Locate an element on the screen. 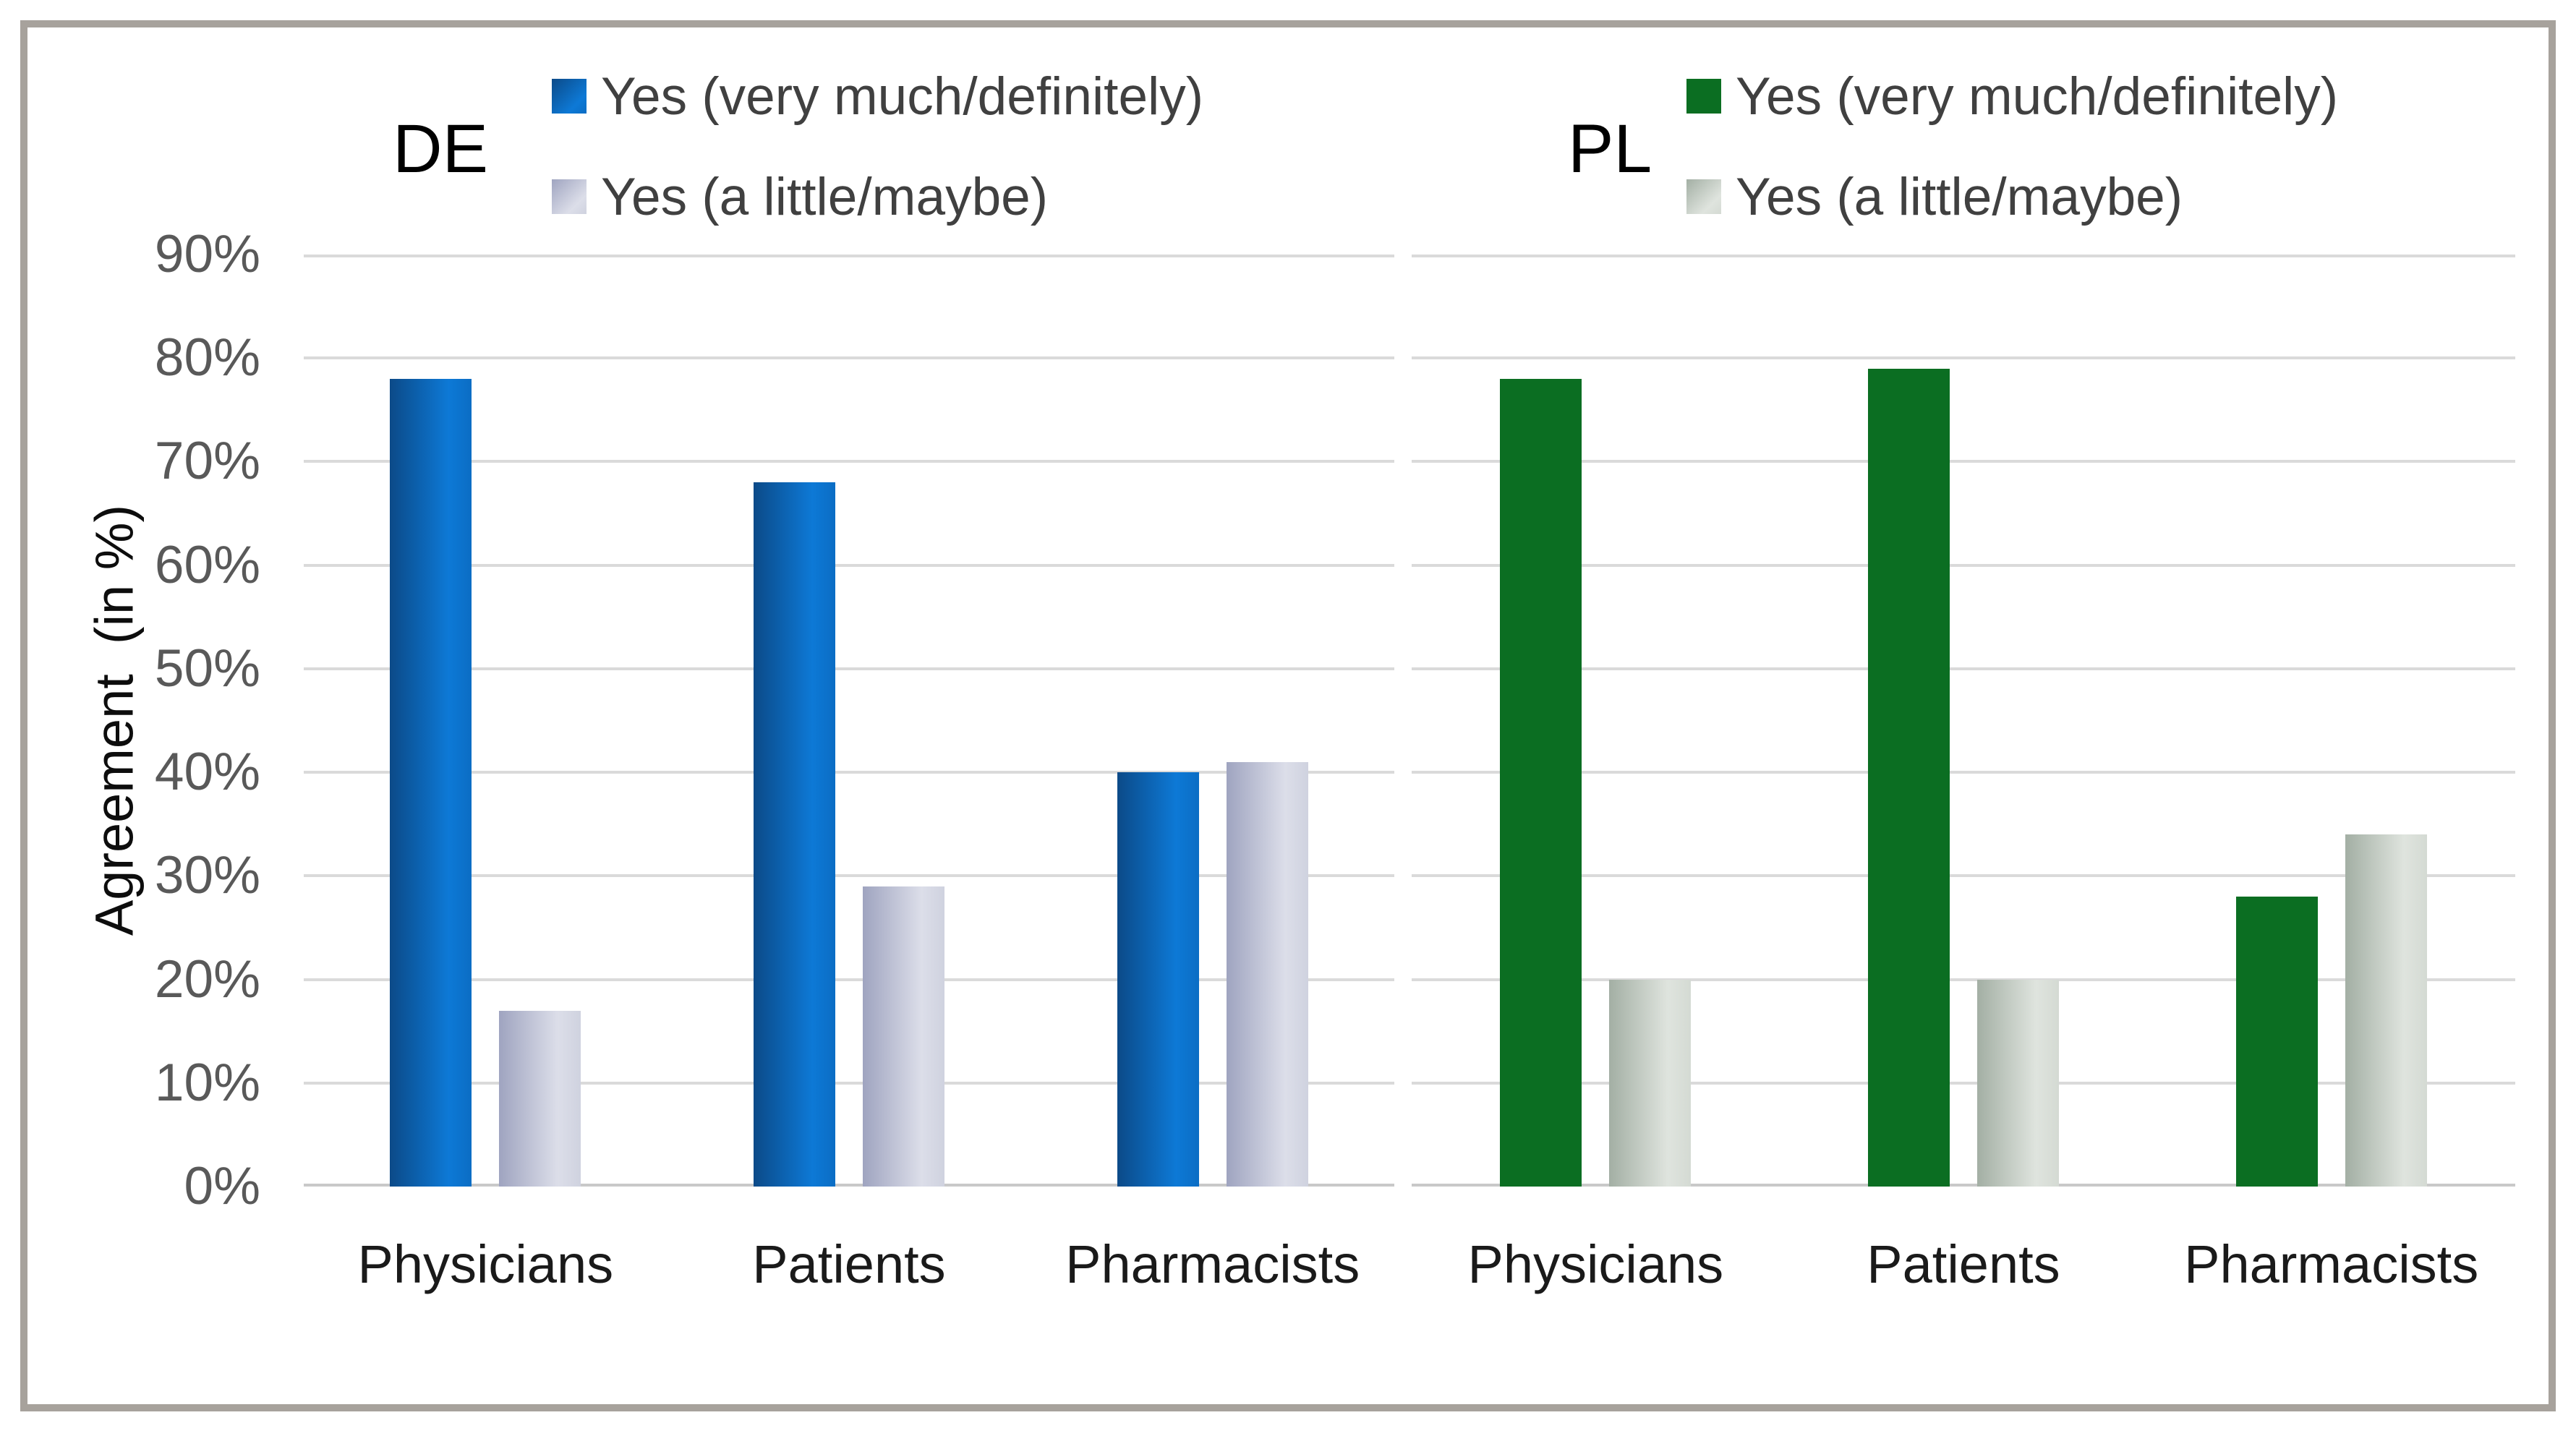  bar-de-physicians-series1 is located at coordinates (431, 782).